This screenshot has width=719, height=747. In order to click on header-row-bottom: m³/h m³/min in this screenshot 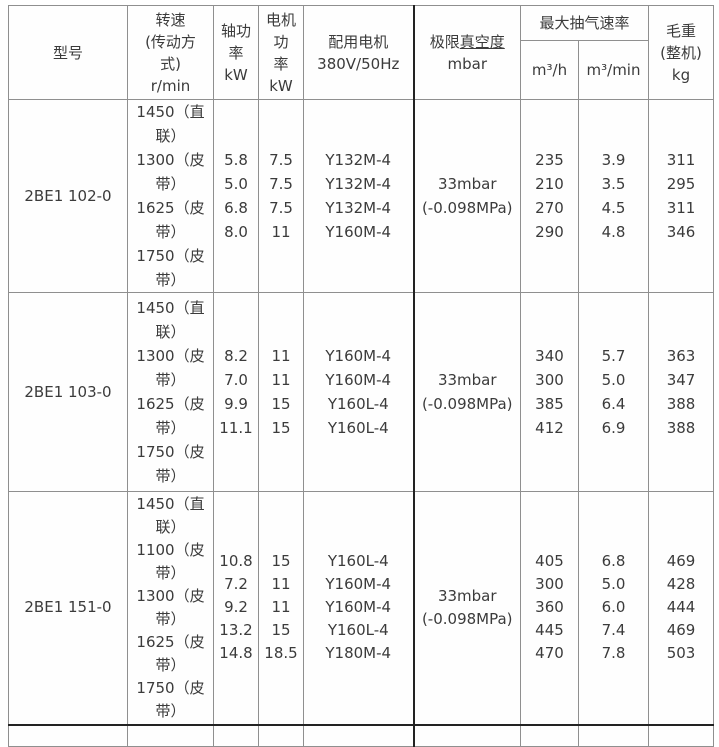, I will do `click(361, 70)`.